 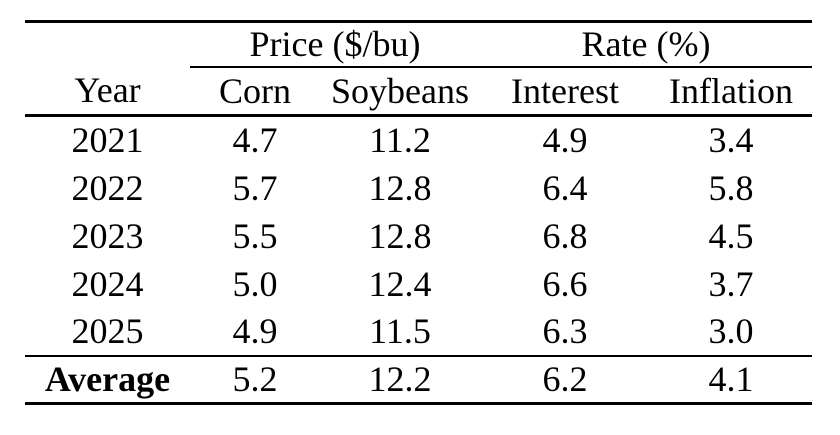 I want to click on soybeans-price-cell: 11.2, so click(x=400, y=140).